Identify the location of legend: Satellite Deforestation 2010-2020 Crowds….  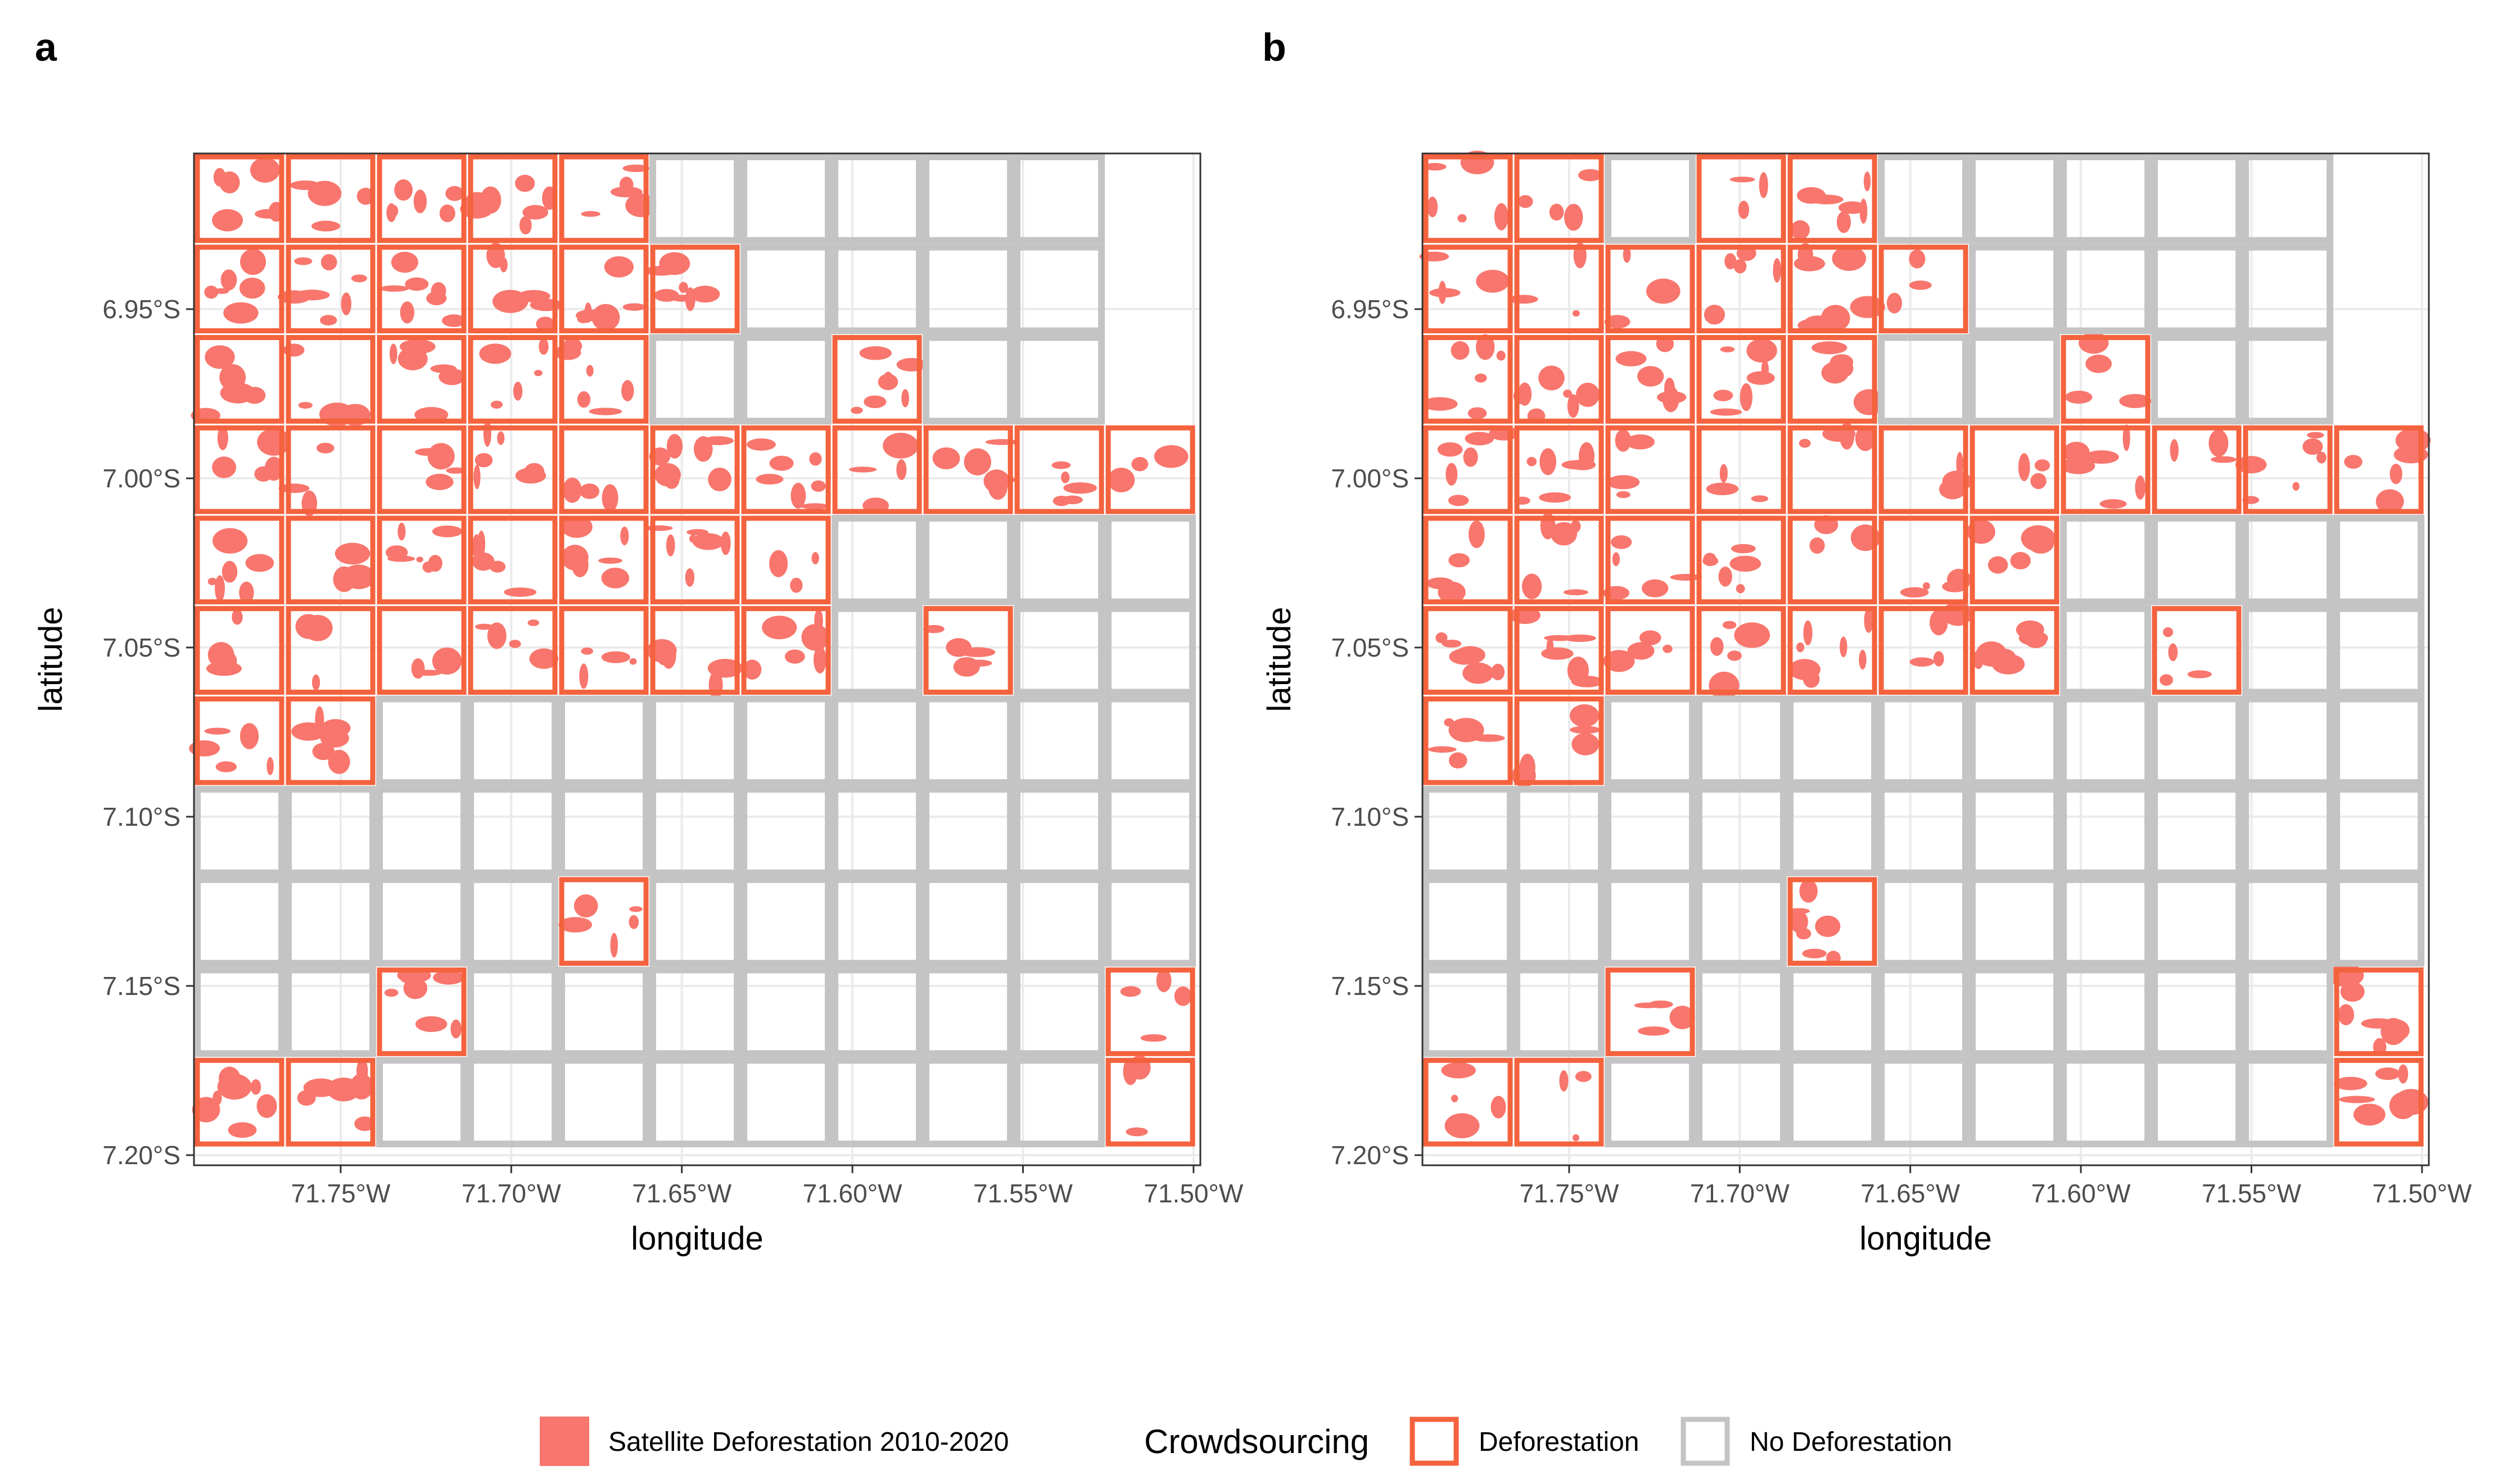
(1246, 1441).